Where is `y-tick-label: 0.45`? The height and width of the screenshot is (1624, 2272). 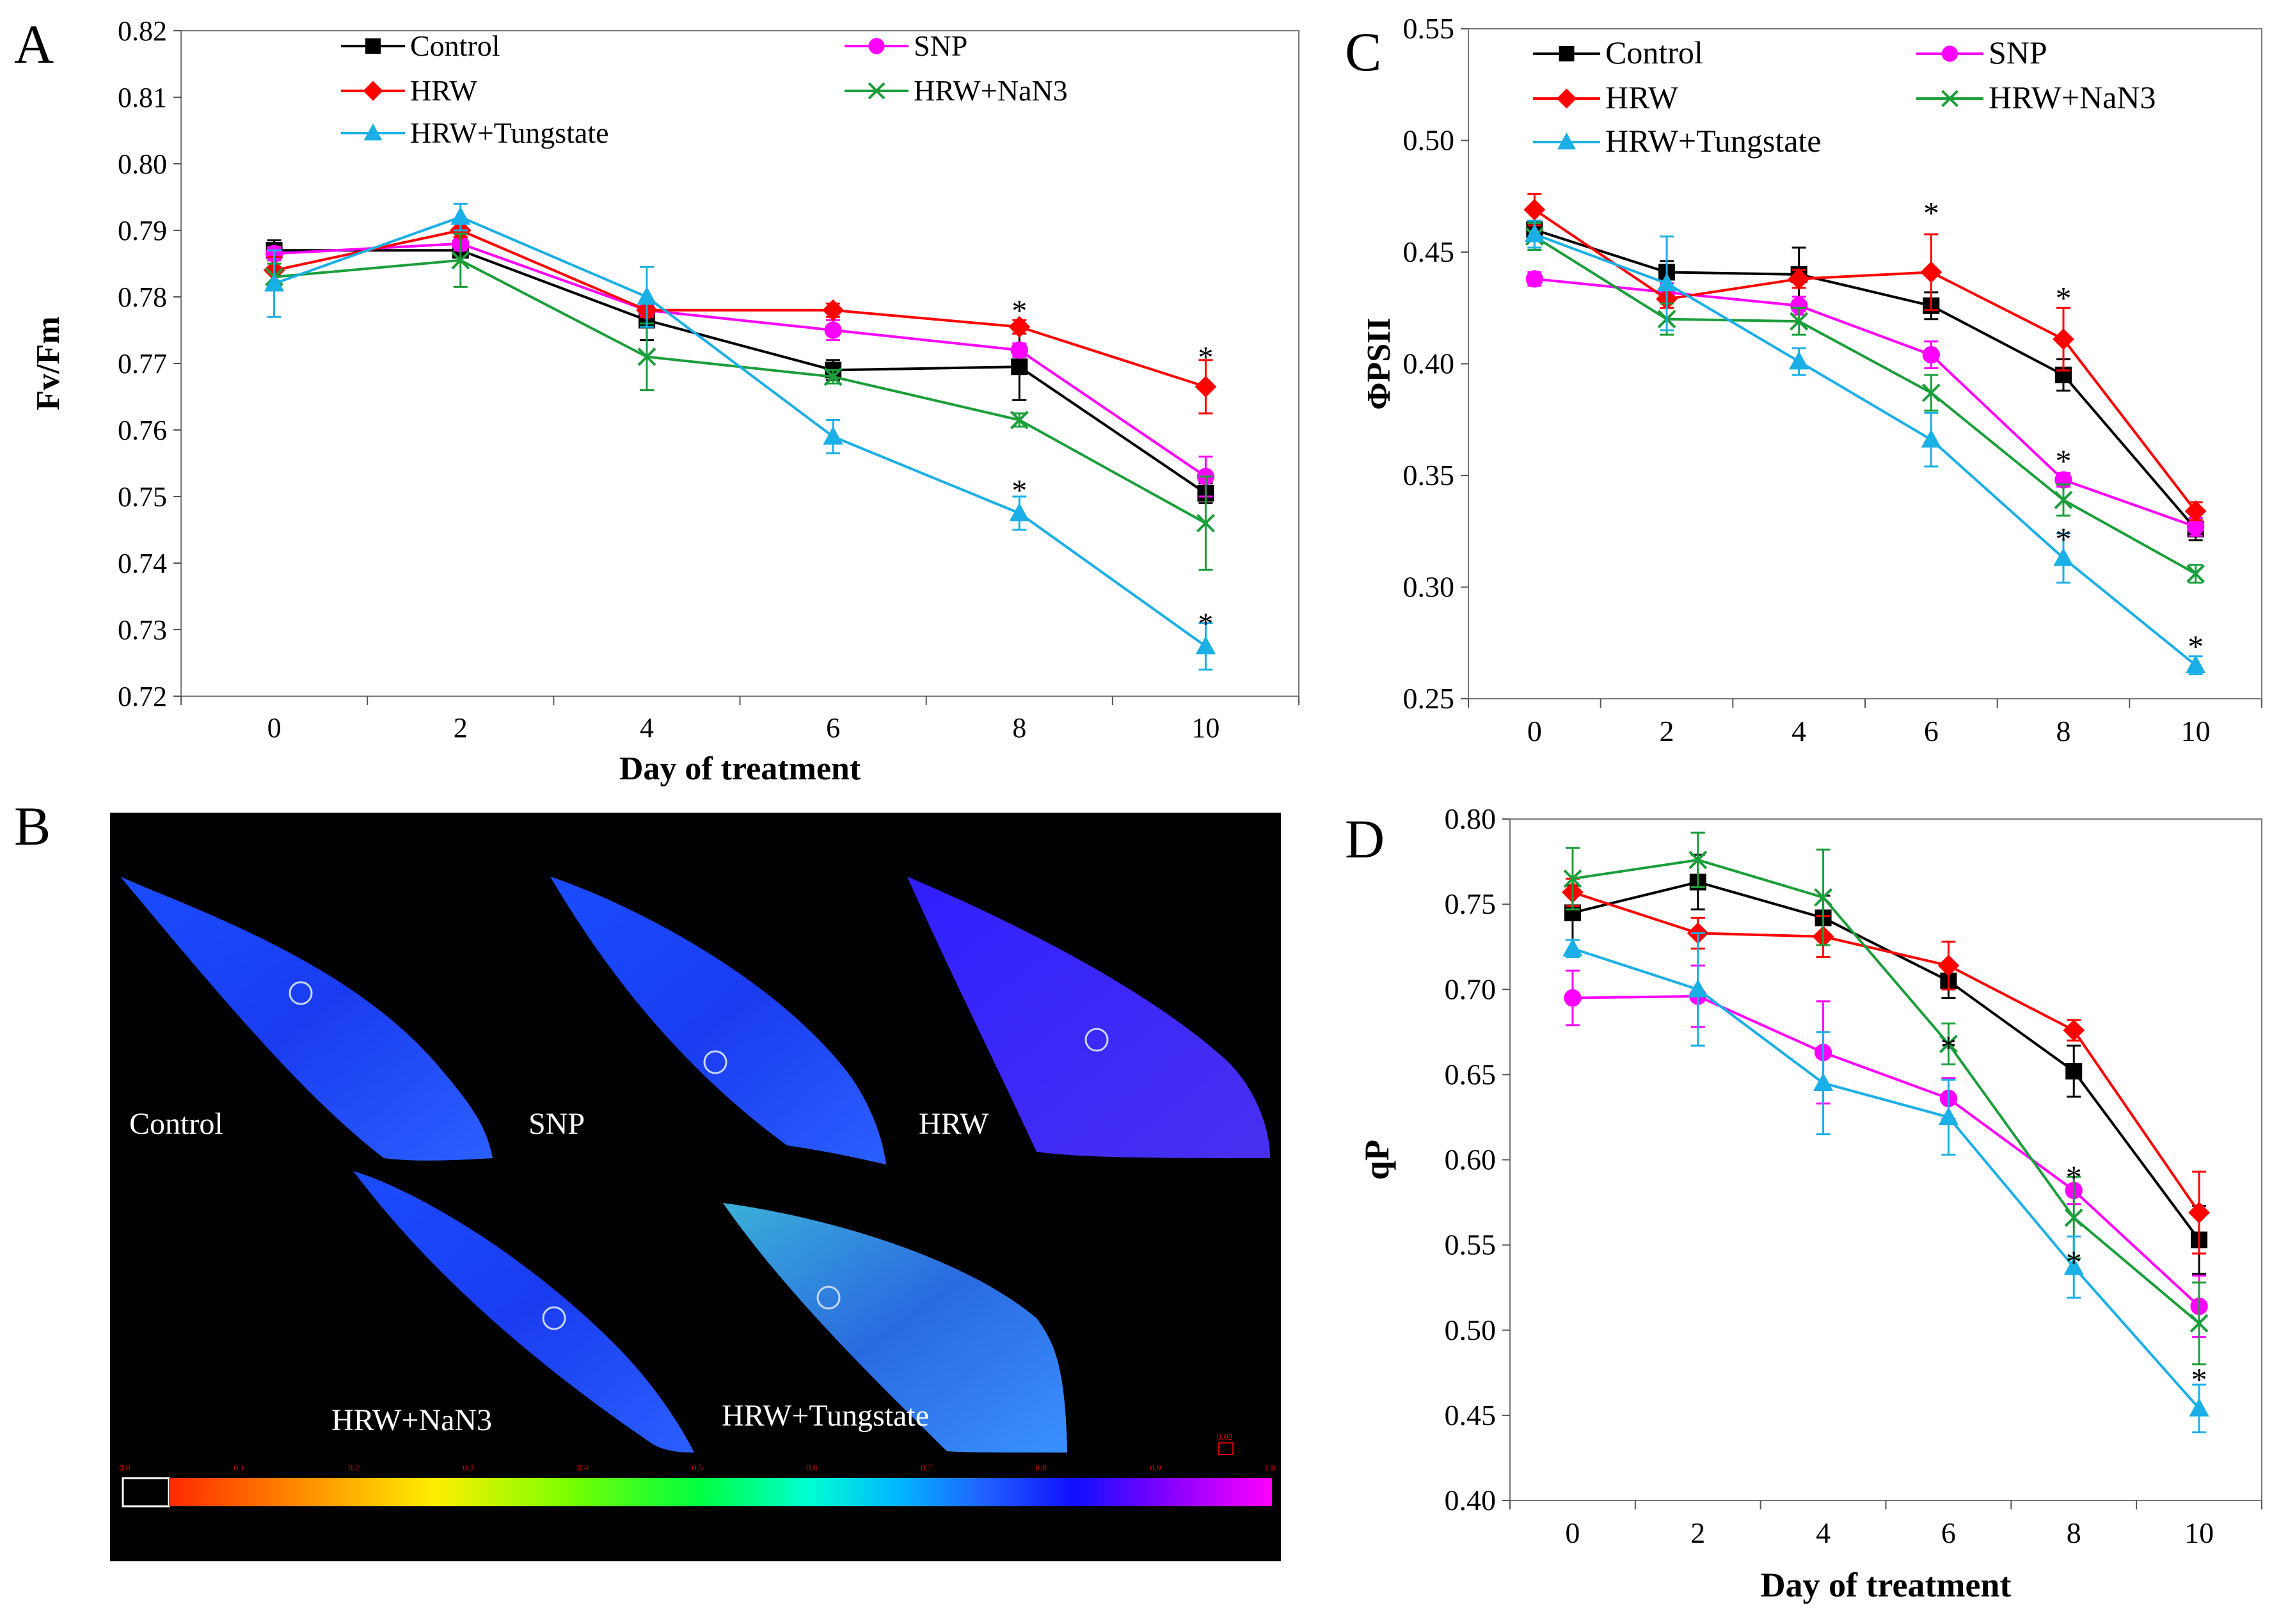 y-tick-label: 0.45 is located at coordinates (1429, 251).